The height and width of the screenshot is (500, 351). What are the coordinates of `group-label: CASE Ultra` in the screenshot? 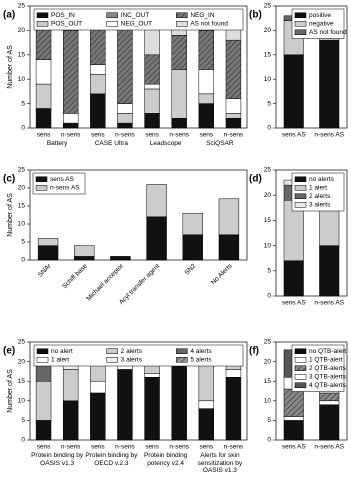 It's located at (111, 143).